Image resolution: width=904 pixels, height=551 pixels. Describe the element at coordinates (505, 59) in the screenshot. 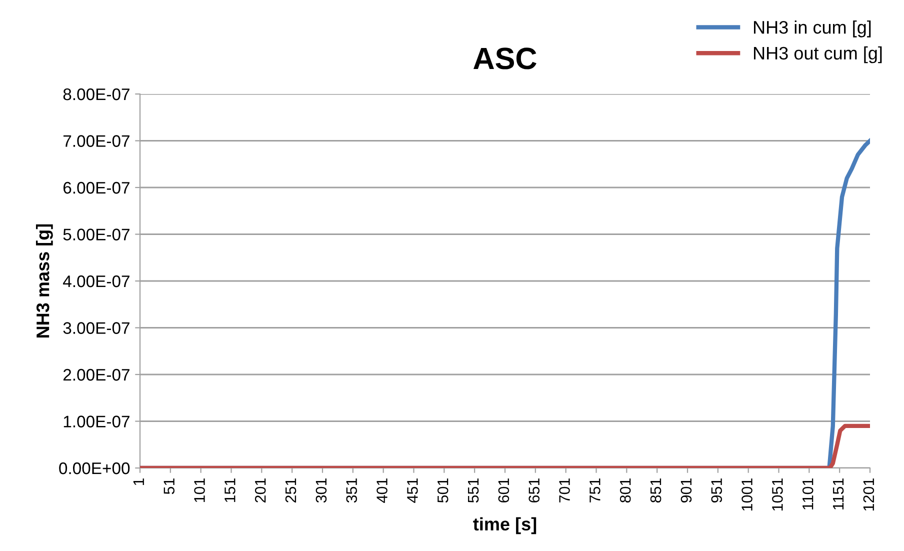

I see `chart-title: ASC` at that location.